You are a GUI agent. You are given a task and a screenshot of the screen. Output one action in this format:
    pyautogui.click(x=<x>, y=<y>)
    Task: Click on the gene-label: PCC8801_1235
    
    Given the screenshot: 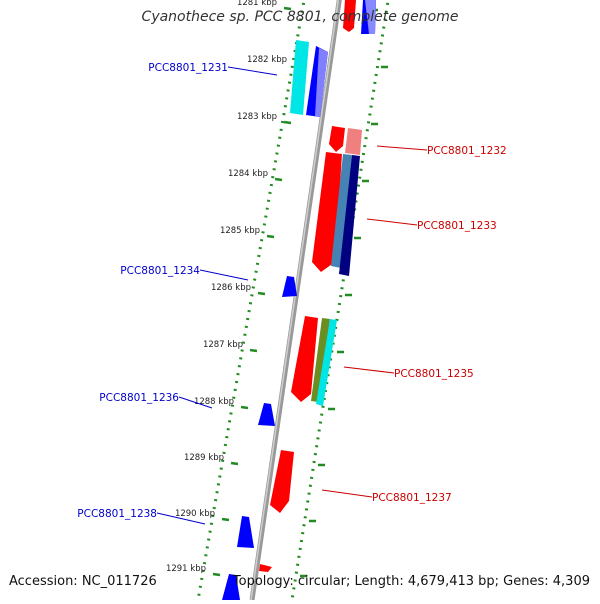 What is the action you would take?
    pyautogui.click(x=434, y=374)
    